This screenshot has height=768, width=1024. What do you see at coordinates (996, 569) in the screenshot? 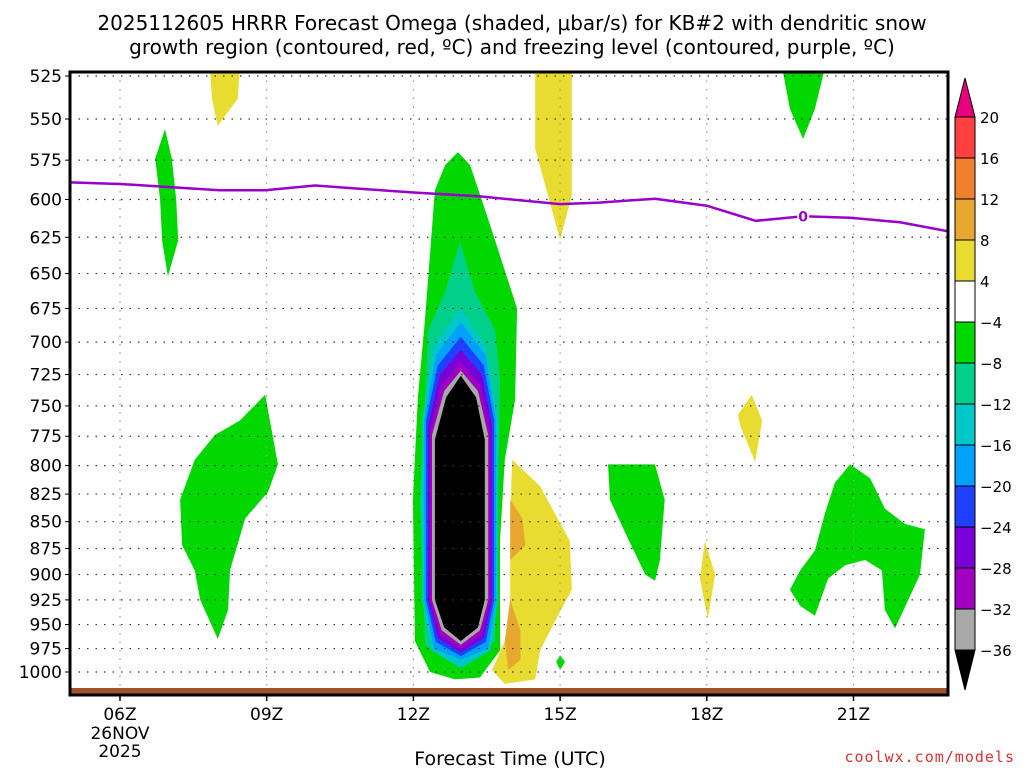
I see `colorbar-label: −28` at bounding box center [996, 569].